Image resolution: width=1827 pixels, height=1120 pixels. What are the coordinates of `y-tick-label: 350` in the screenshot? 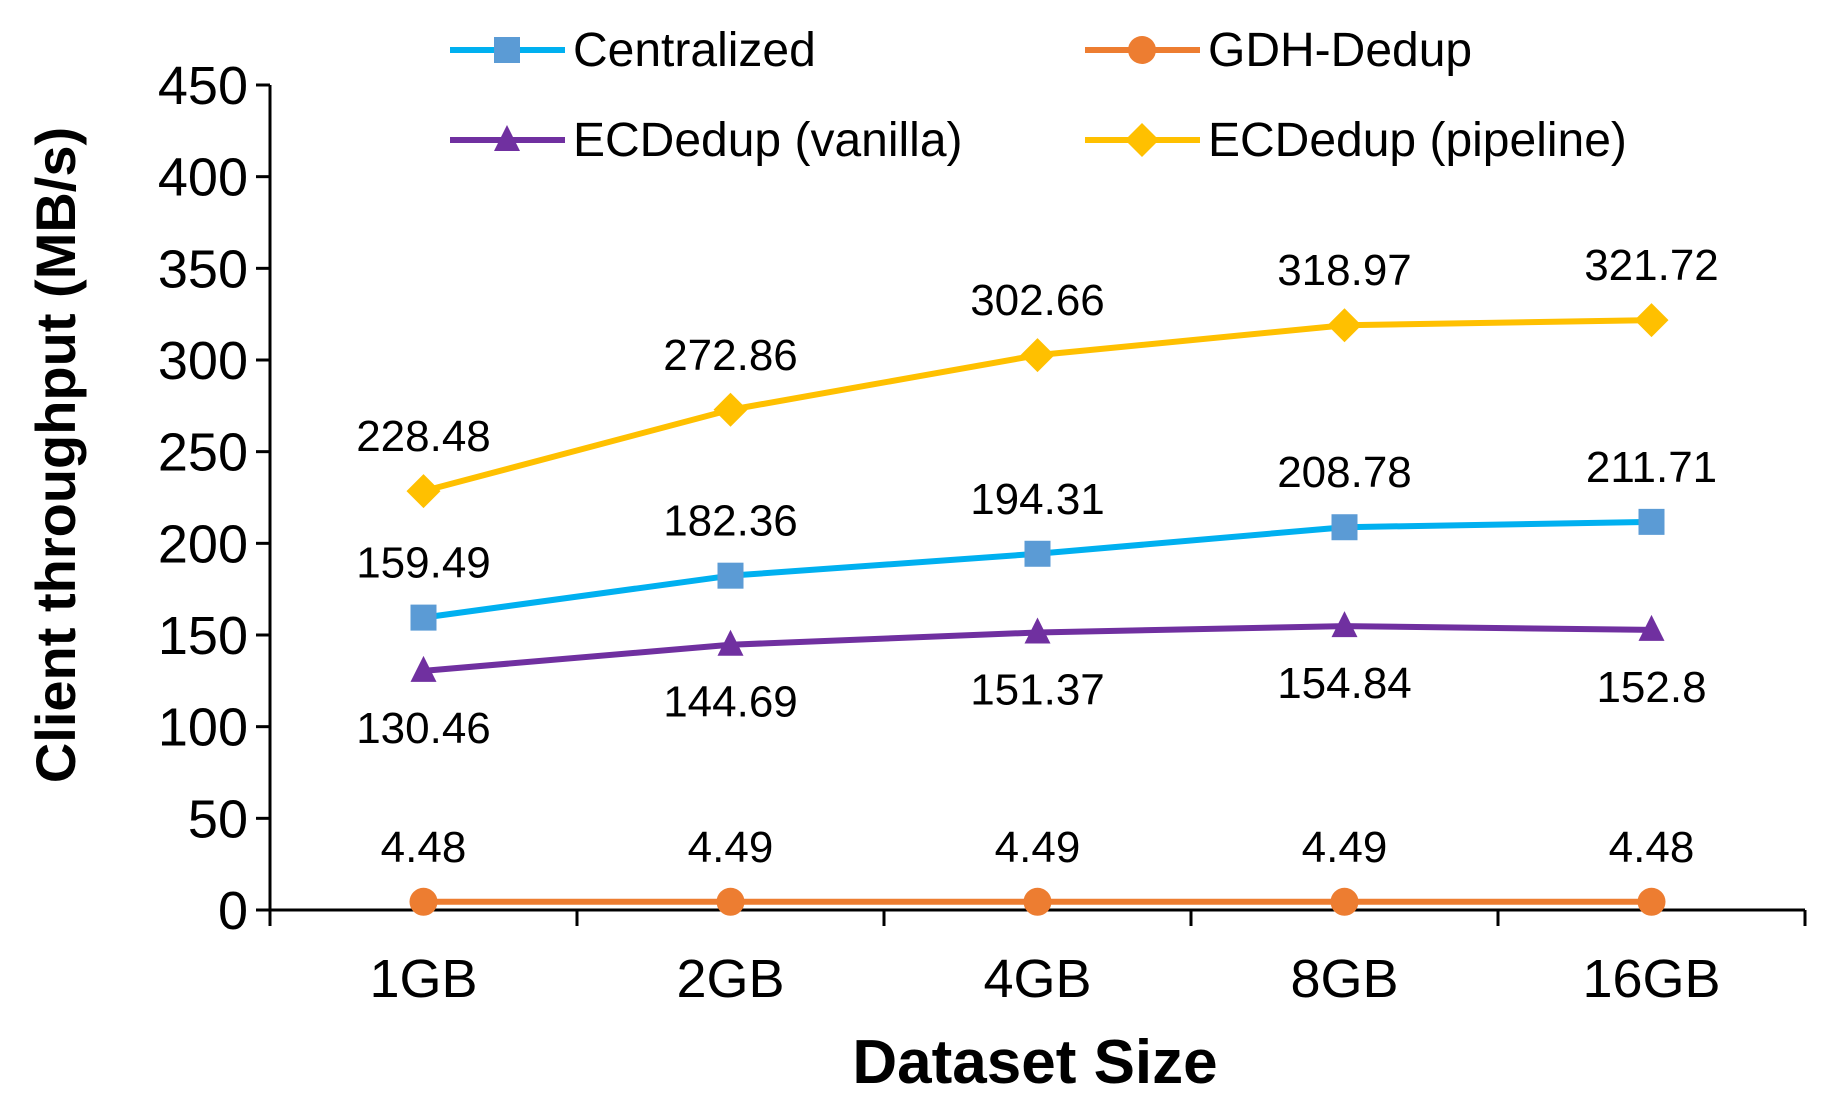 It's located at (203, 269).